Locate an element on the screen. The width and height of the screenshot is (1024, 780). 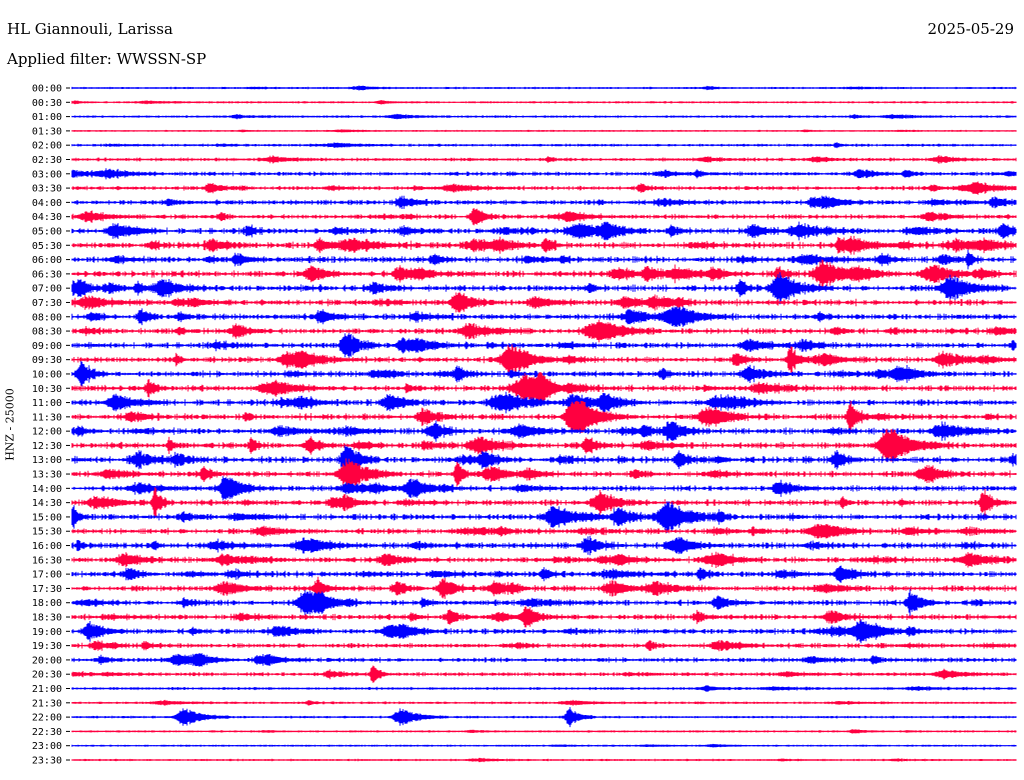
row-time-label: 06:30 is located at coordinates (47, 274).